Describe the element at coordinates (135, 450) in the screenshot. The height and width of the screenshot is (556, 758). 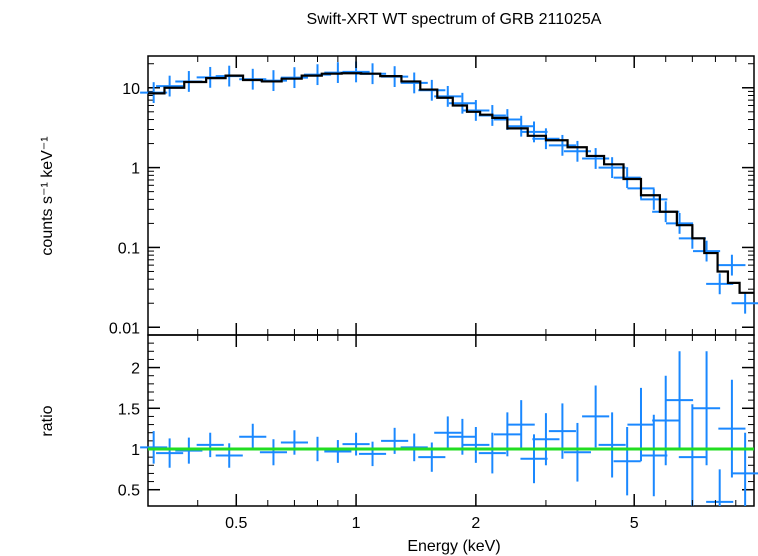
I see `y-tick-label-bottom: 1` at that location.